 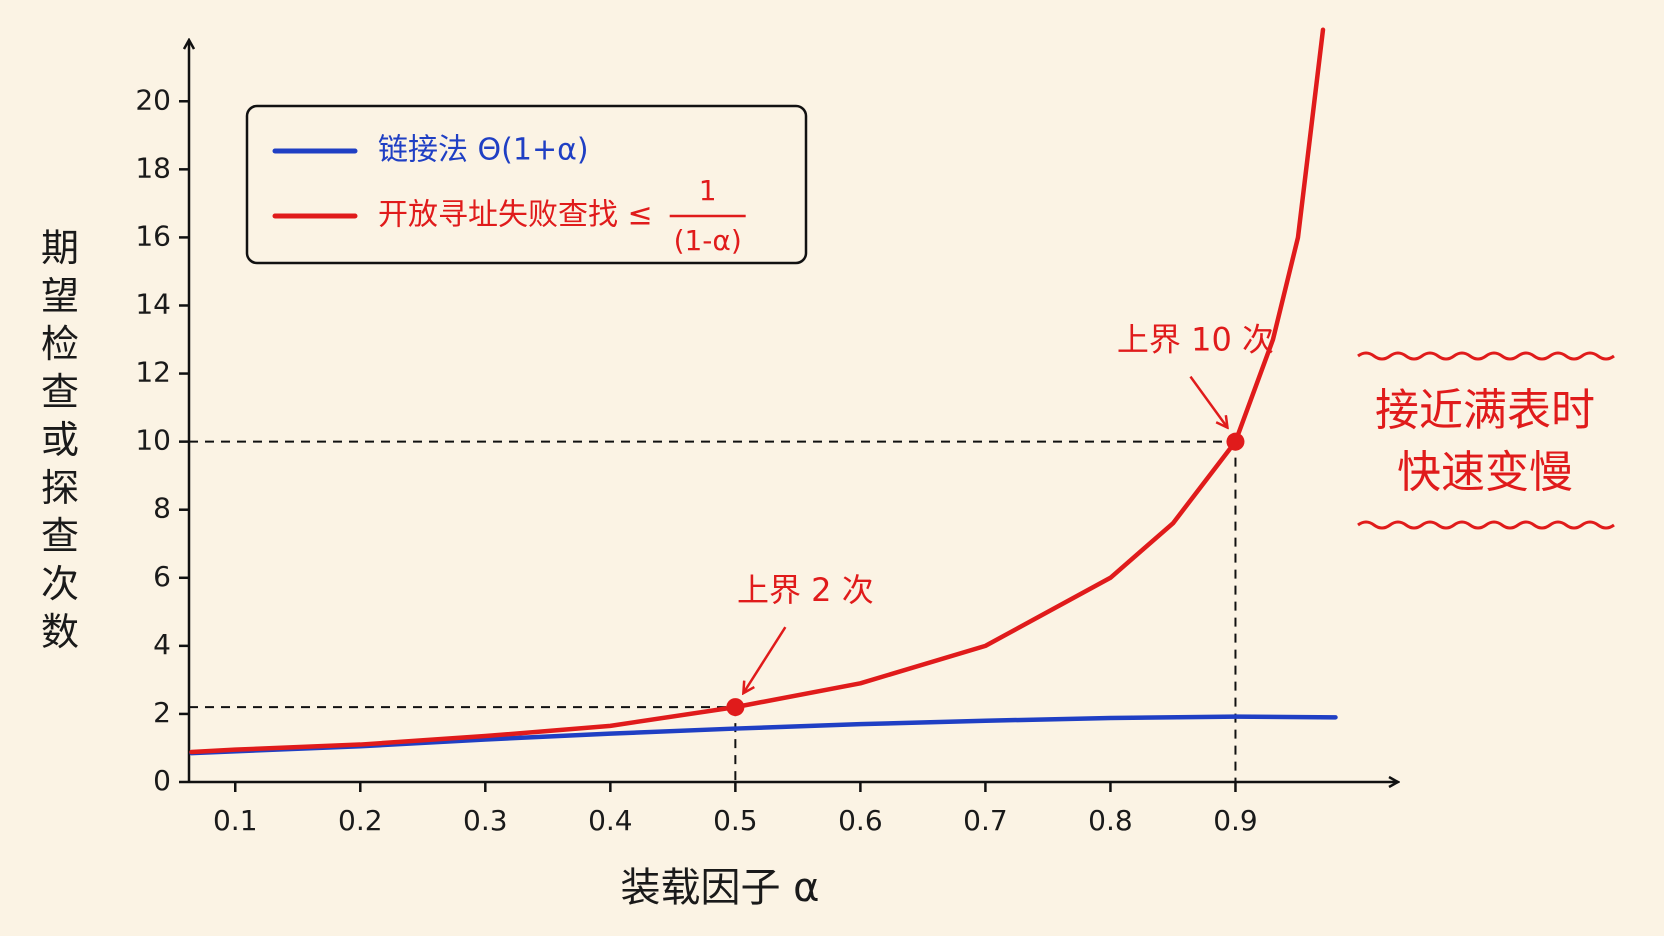 What do you see at coordinates (1485, 472) in the screenshot?
I see `side-note: 快速变慢` at bounding box center [1485, 472].